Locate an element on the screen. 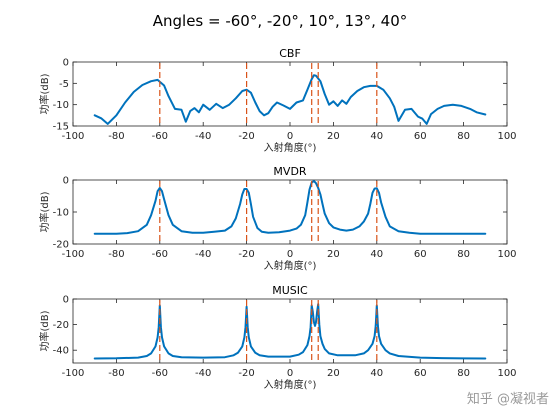 This screenshot has width=560, height=420. subplot-title: MUSIC is located at coordinates (290, 290).